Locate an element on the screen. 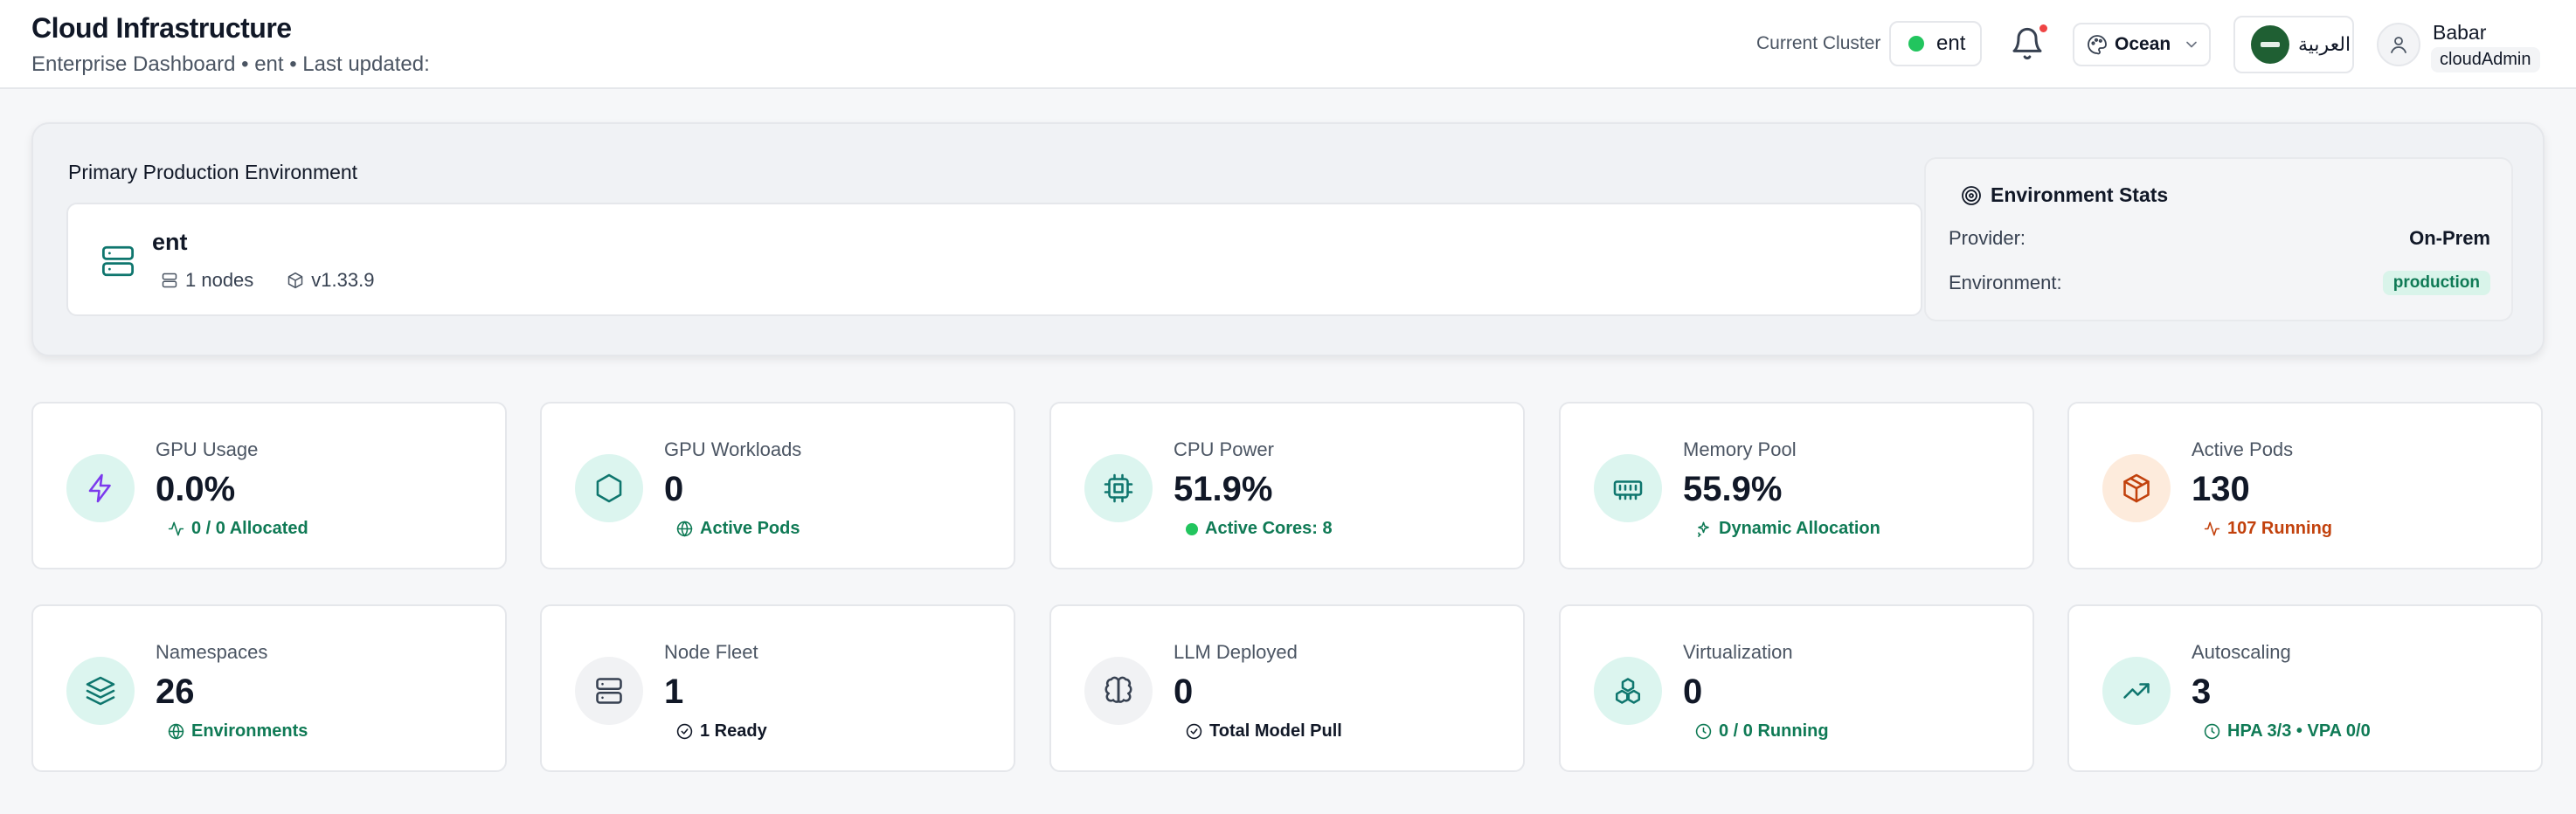  sparkle-icon is located at coordinates (1703, 529).